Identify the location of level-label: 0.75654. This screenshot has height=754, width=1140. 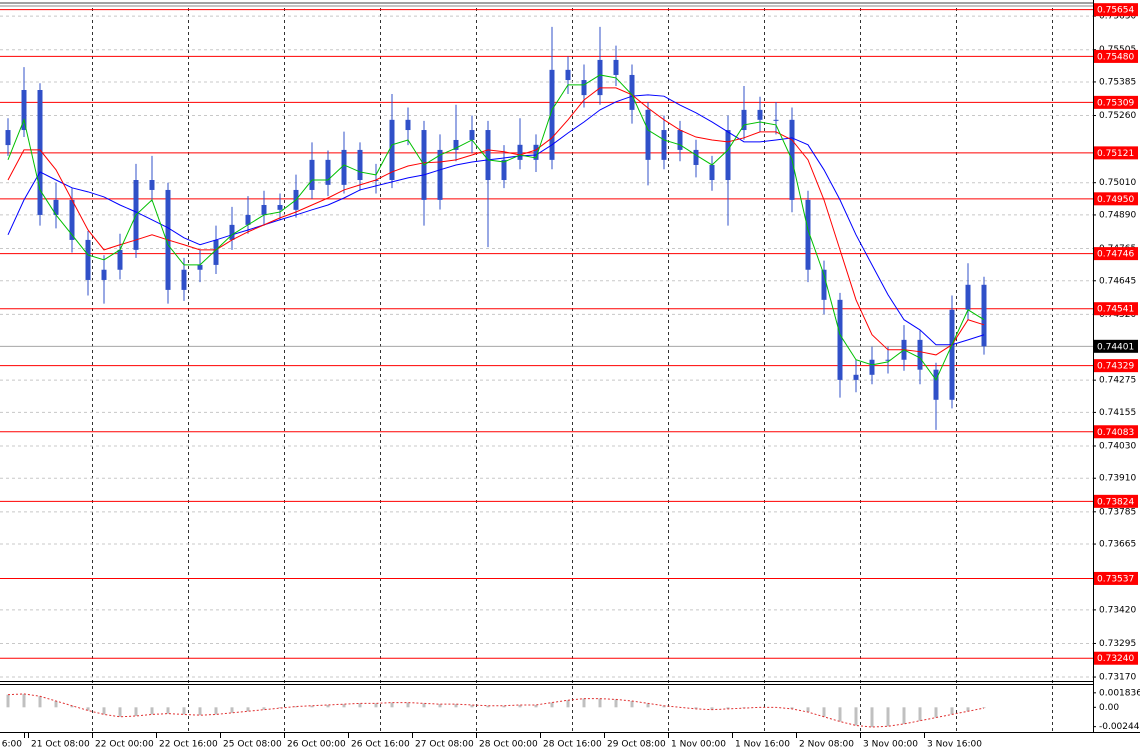
(1115, 11).